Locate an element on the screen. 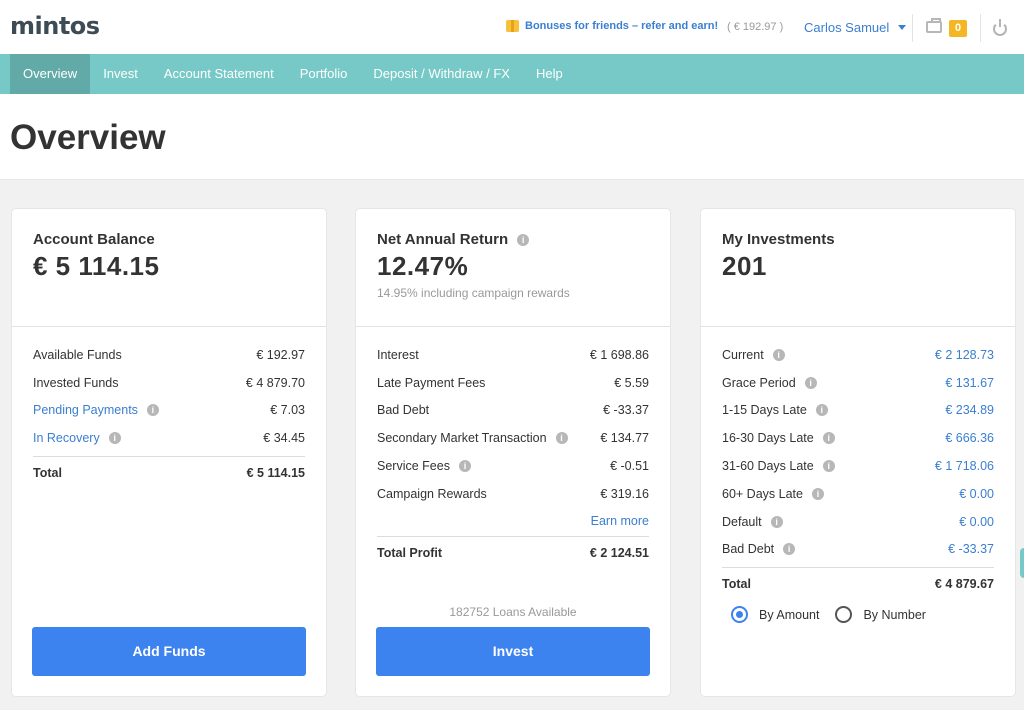  card-title-row: Net Annual Return i is located at coordinates (523, 239).